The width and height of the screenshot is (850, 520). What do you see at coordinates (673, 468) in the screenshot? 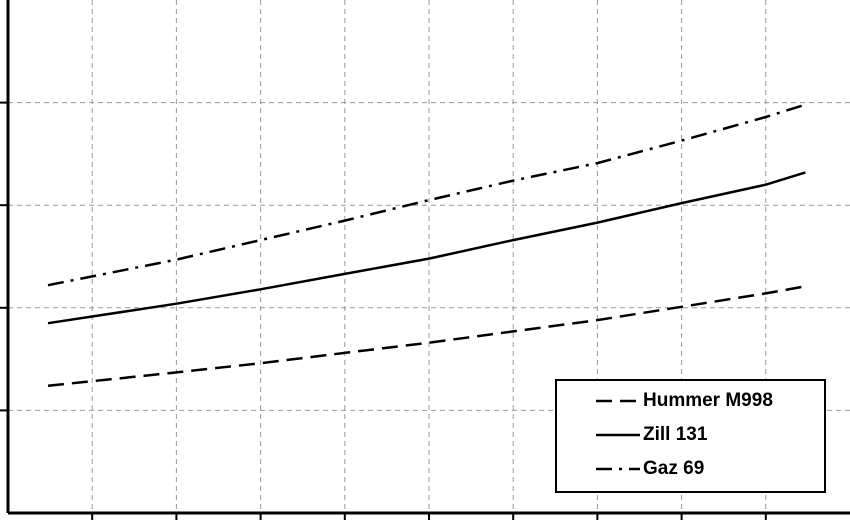
I see `legend-label: Gaz 69` at bounding box center [673, 468].